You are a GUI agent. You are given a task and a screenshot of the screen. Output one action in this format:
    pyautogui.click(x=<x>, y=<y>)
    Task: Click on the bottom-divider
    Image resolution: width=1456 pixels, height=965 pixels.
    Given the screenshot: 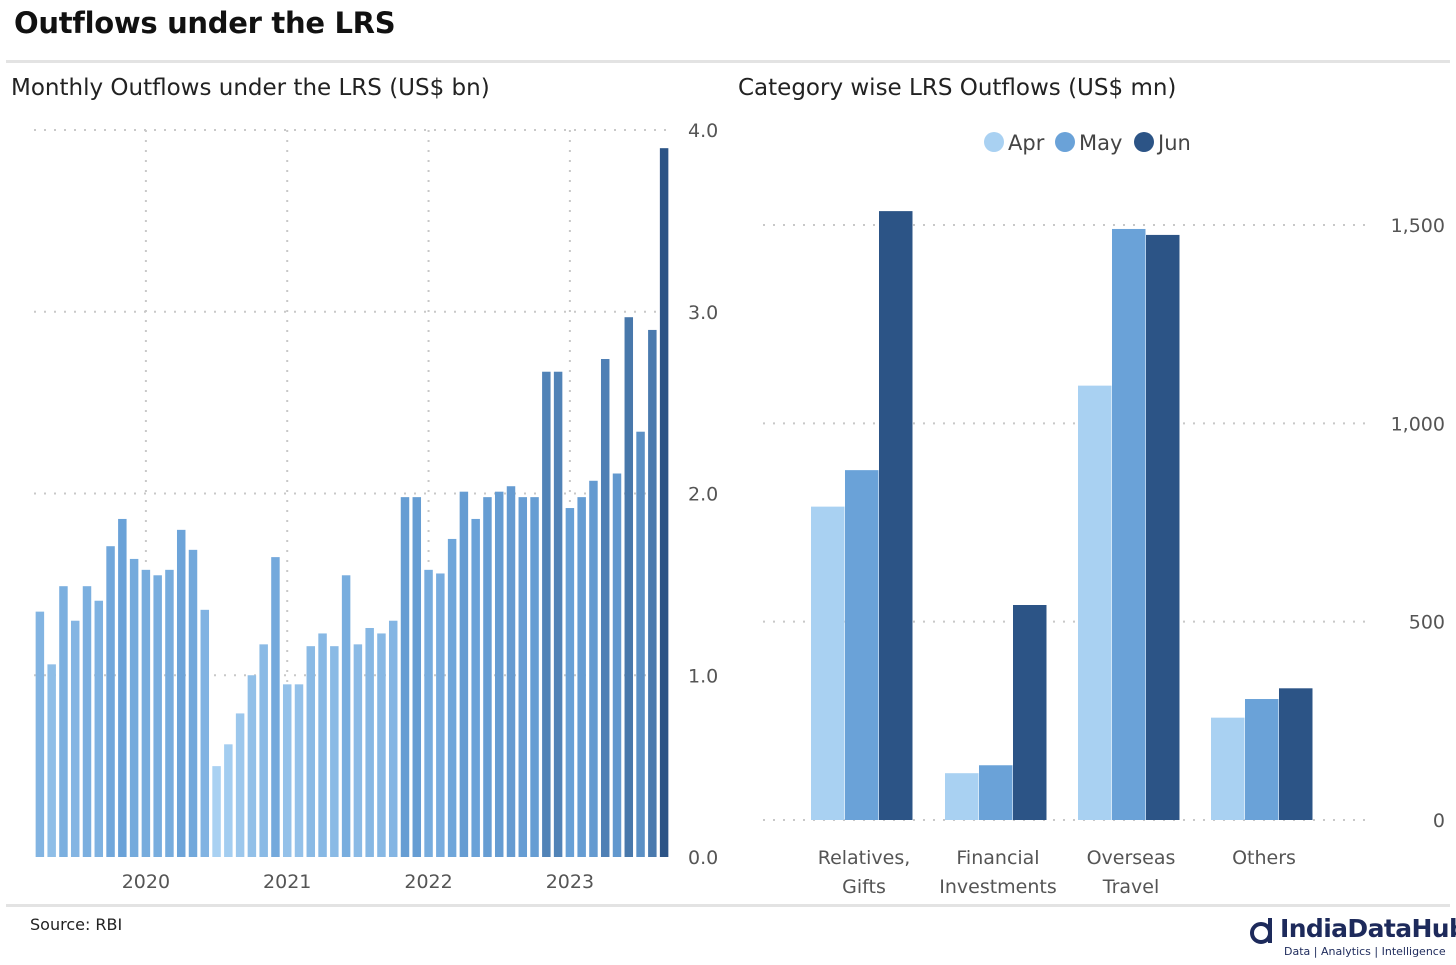 What is the action you would take?
    pyautogui.click(x=728, y=905)
    